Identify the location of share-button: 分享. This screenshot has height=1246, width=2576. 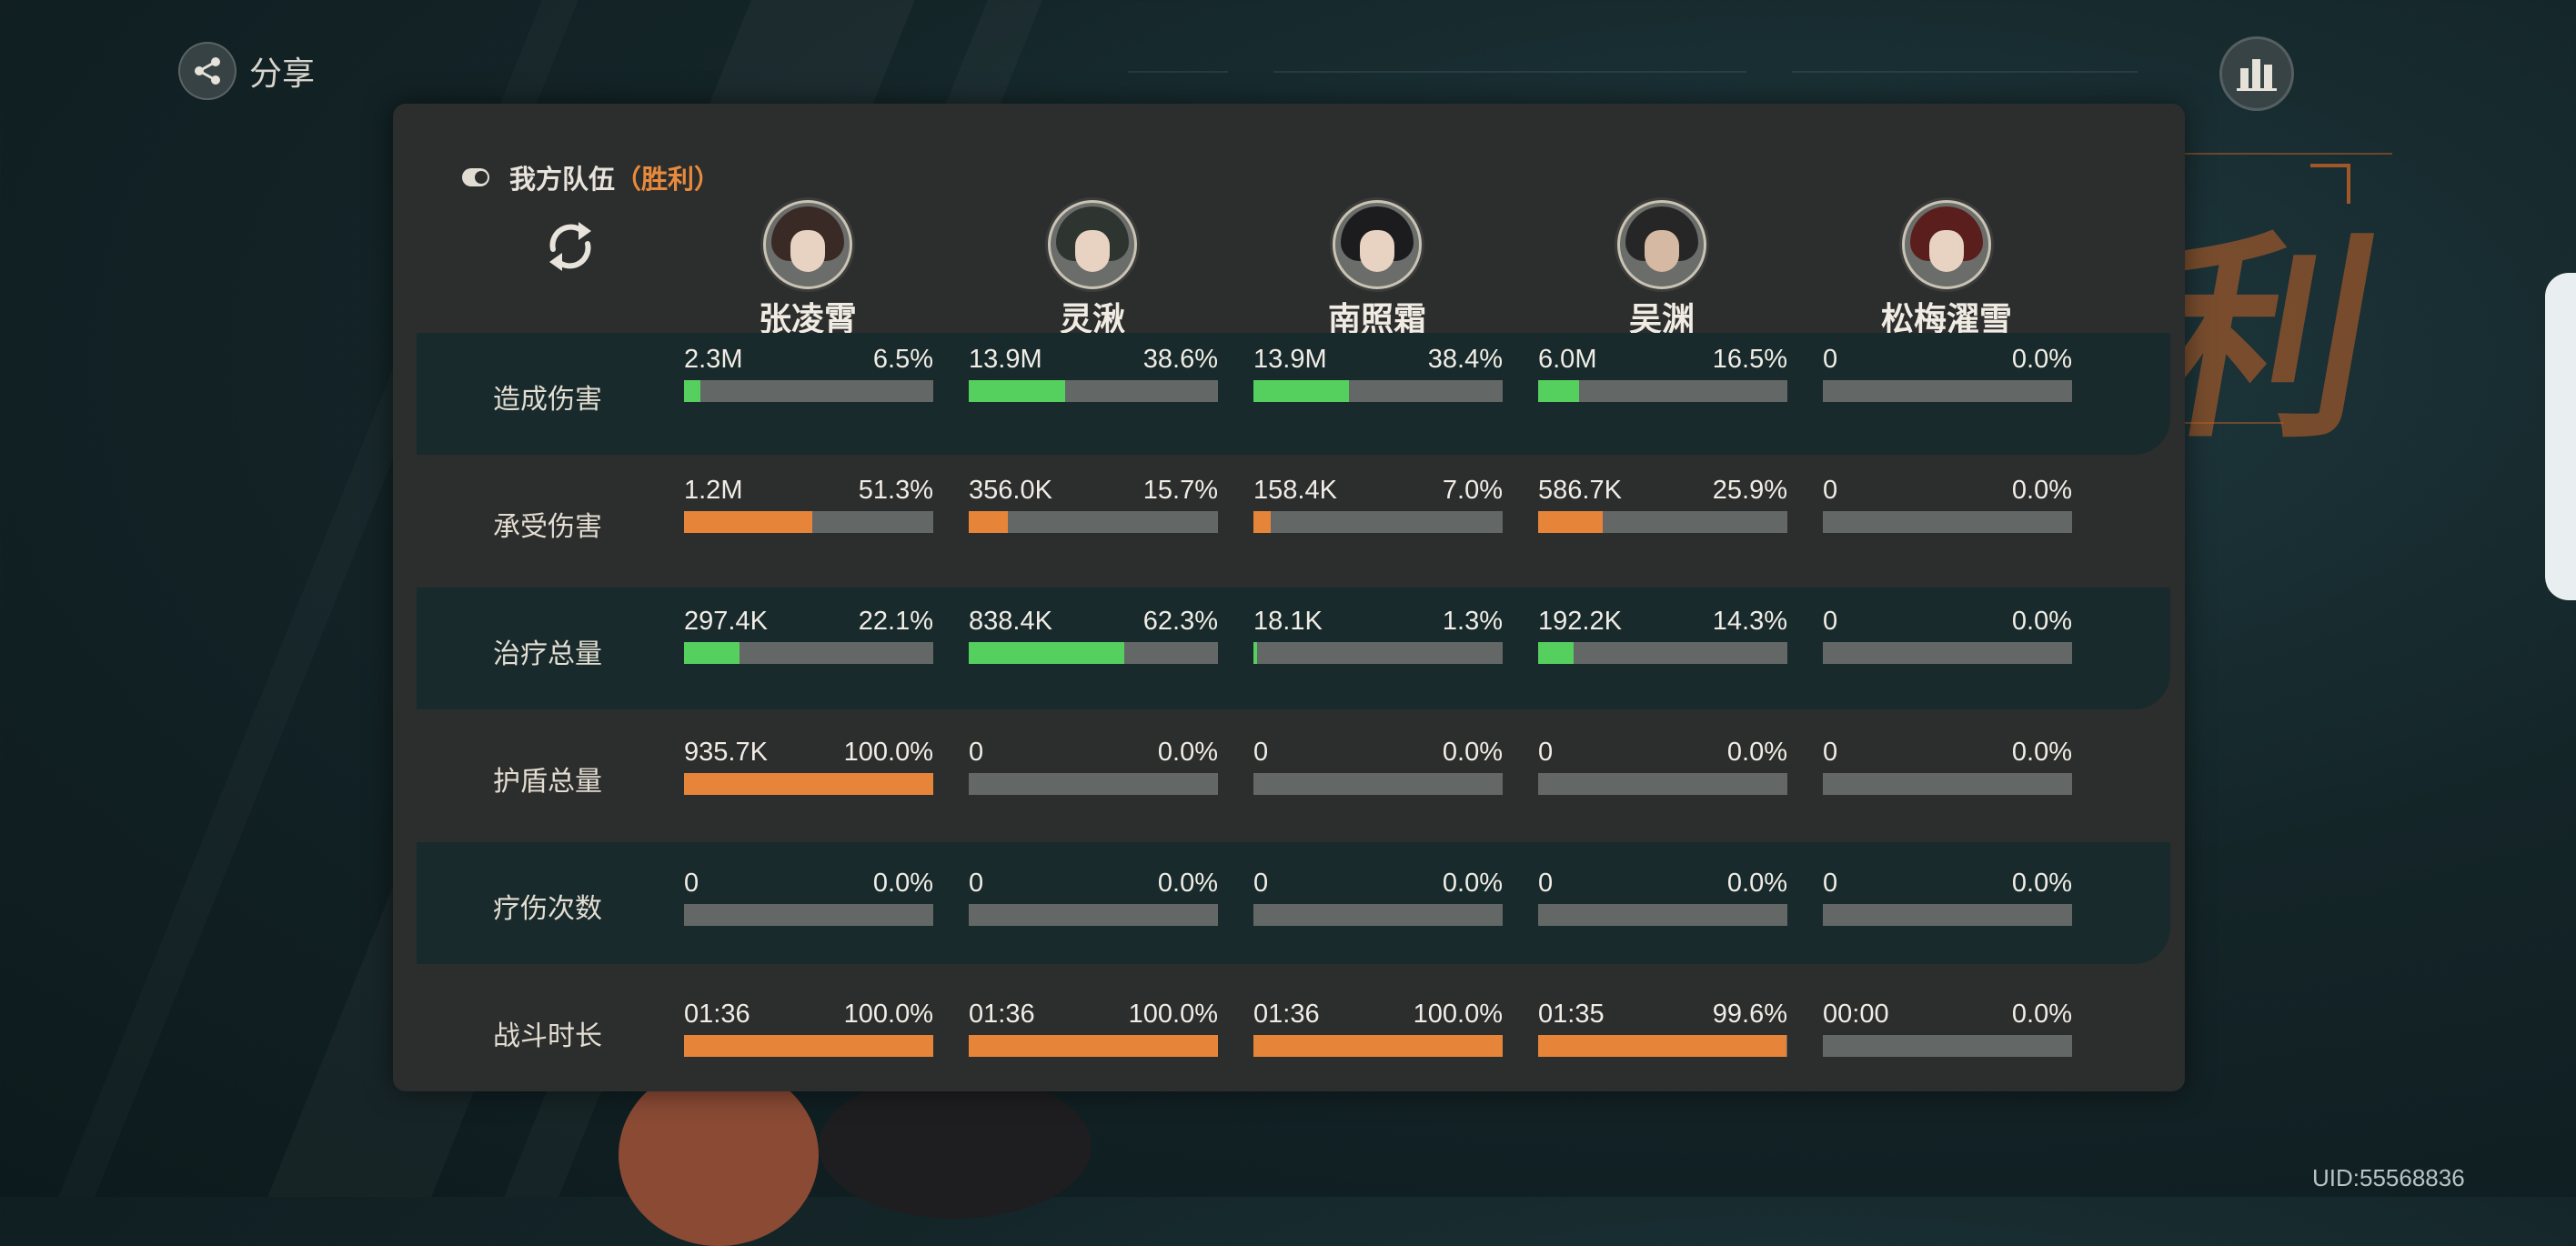
(246, 71).